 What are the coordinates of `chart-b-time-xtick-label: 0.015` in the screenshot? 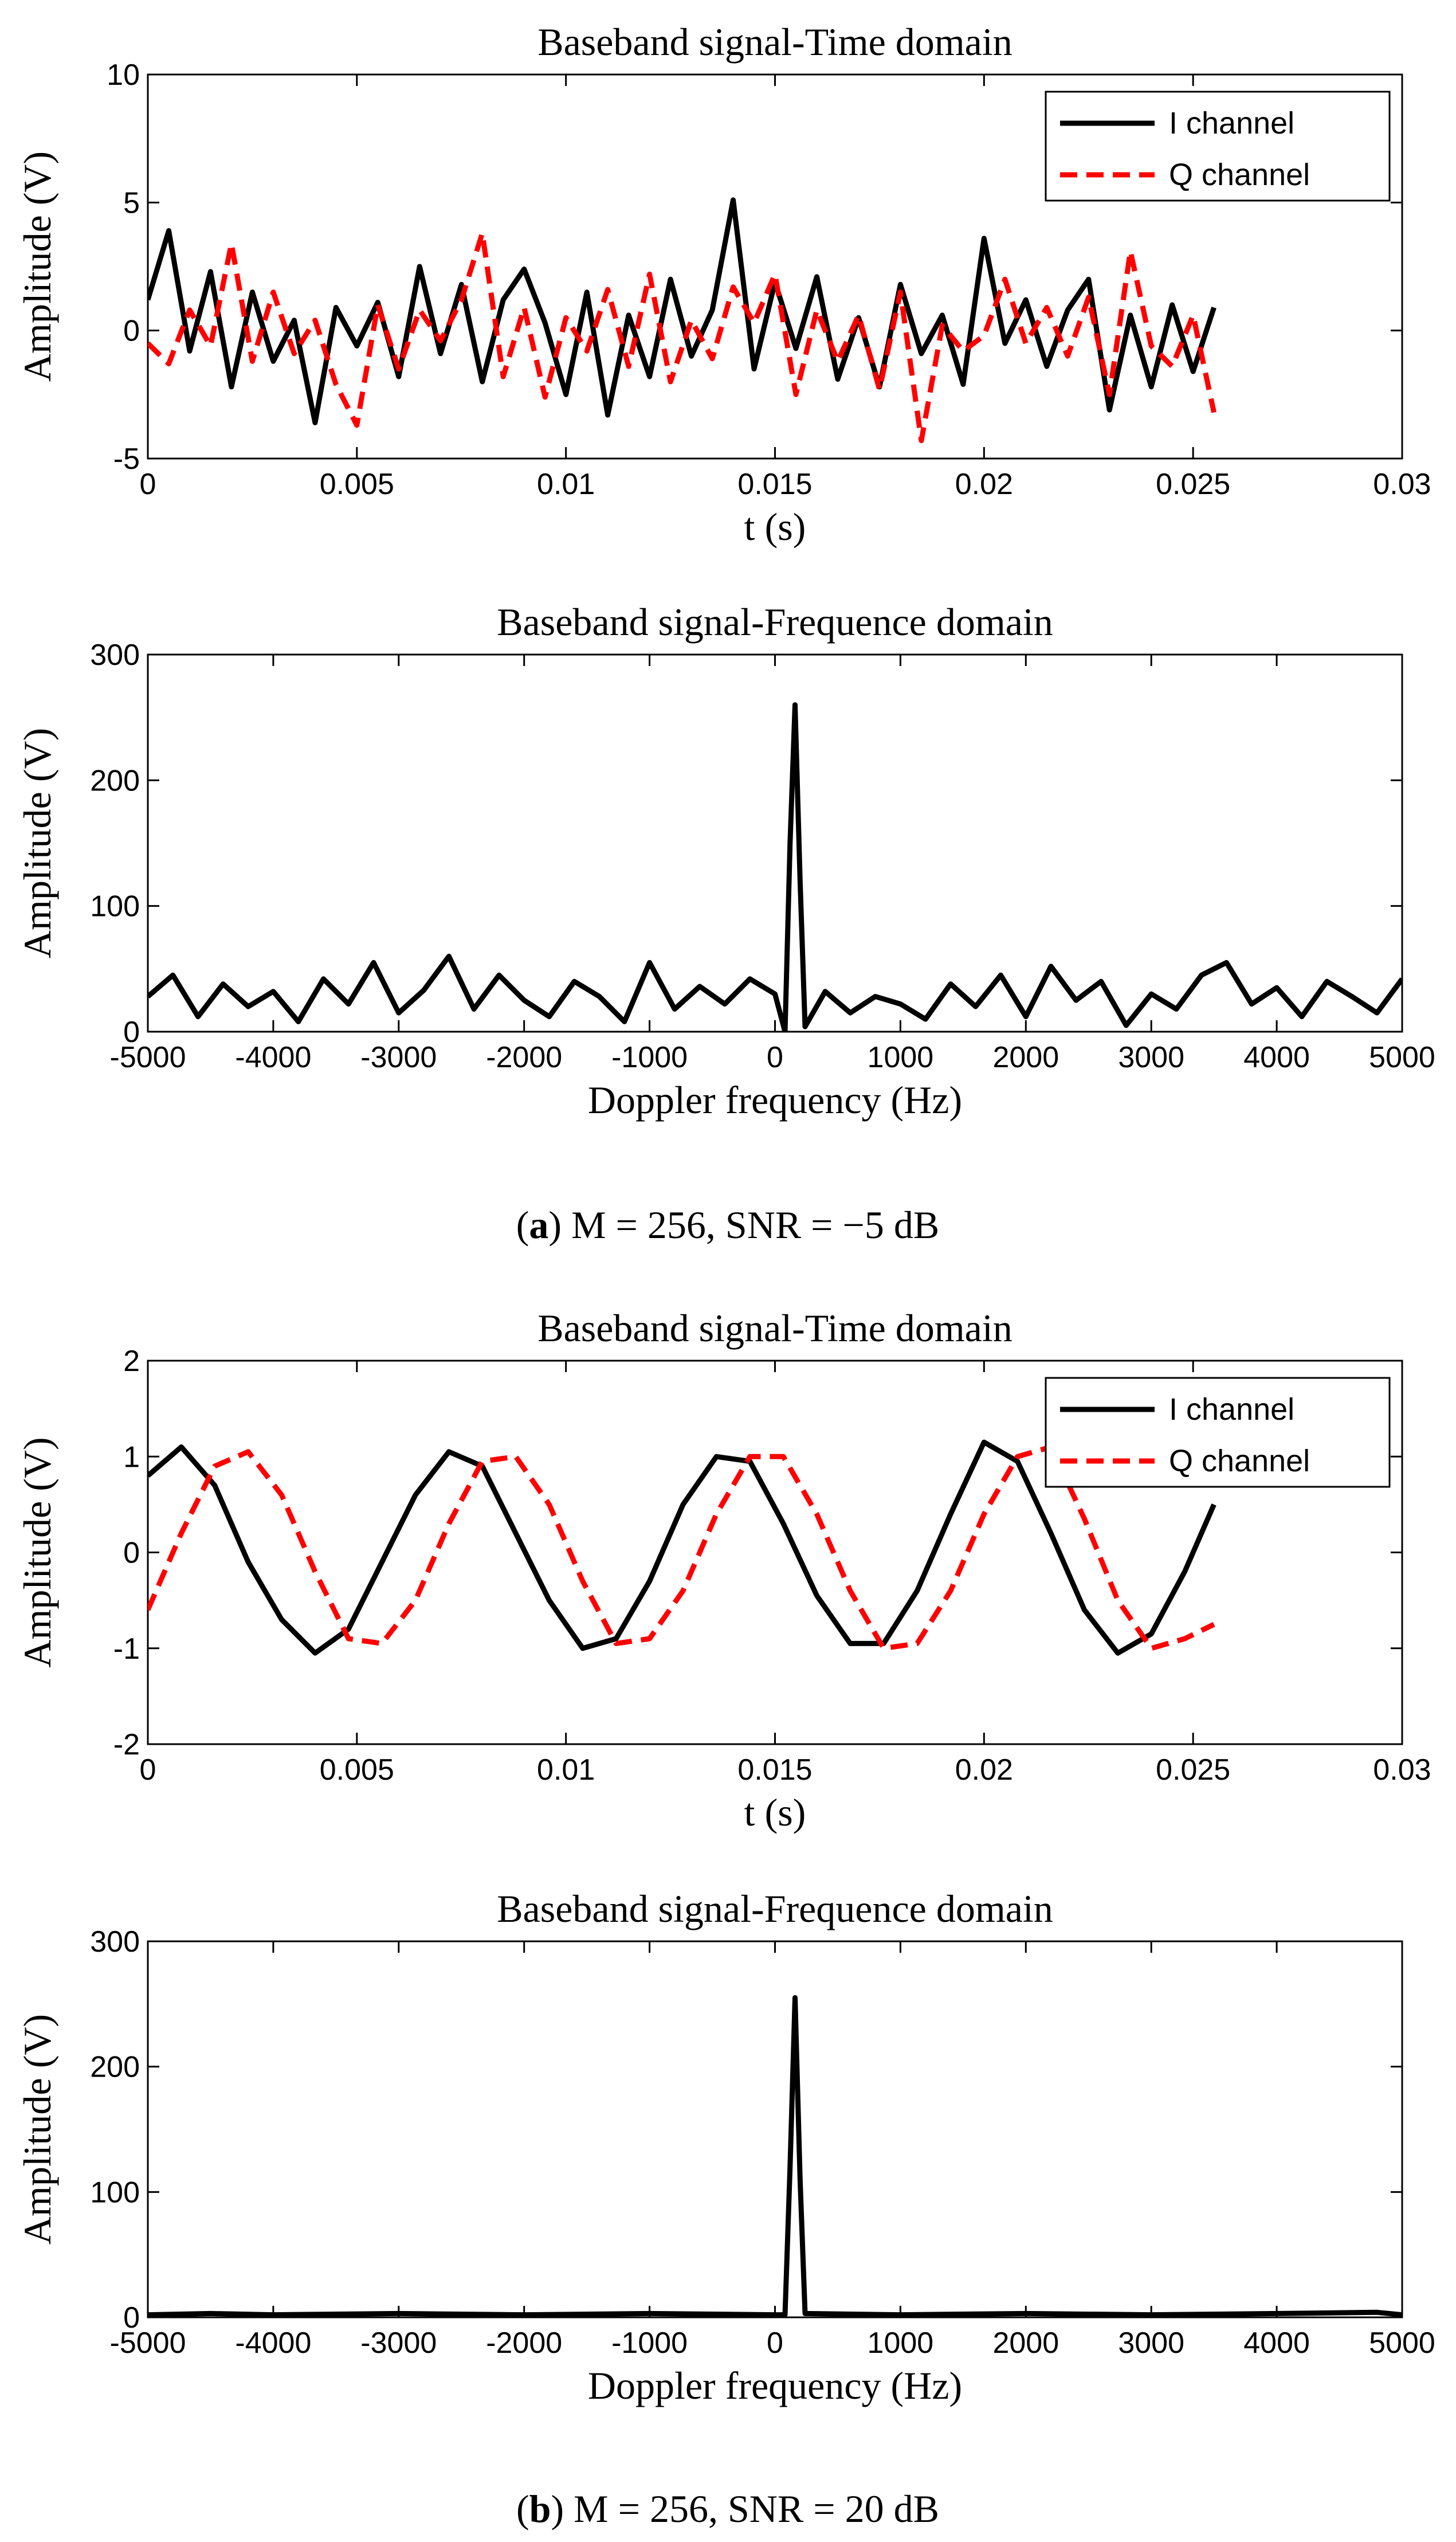 It's located at (775, 1770).